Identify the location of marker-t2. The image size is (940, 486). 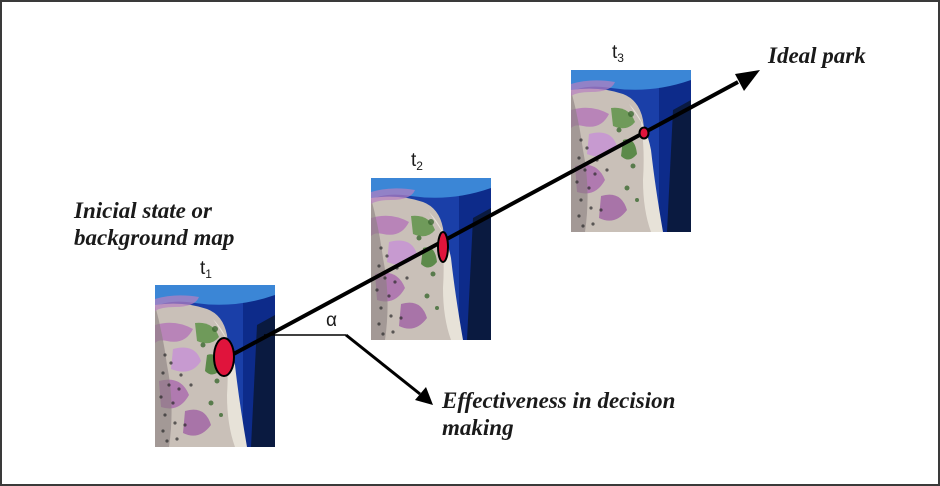
(443, 247).